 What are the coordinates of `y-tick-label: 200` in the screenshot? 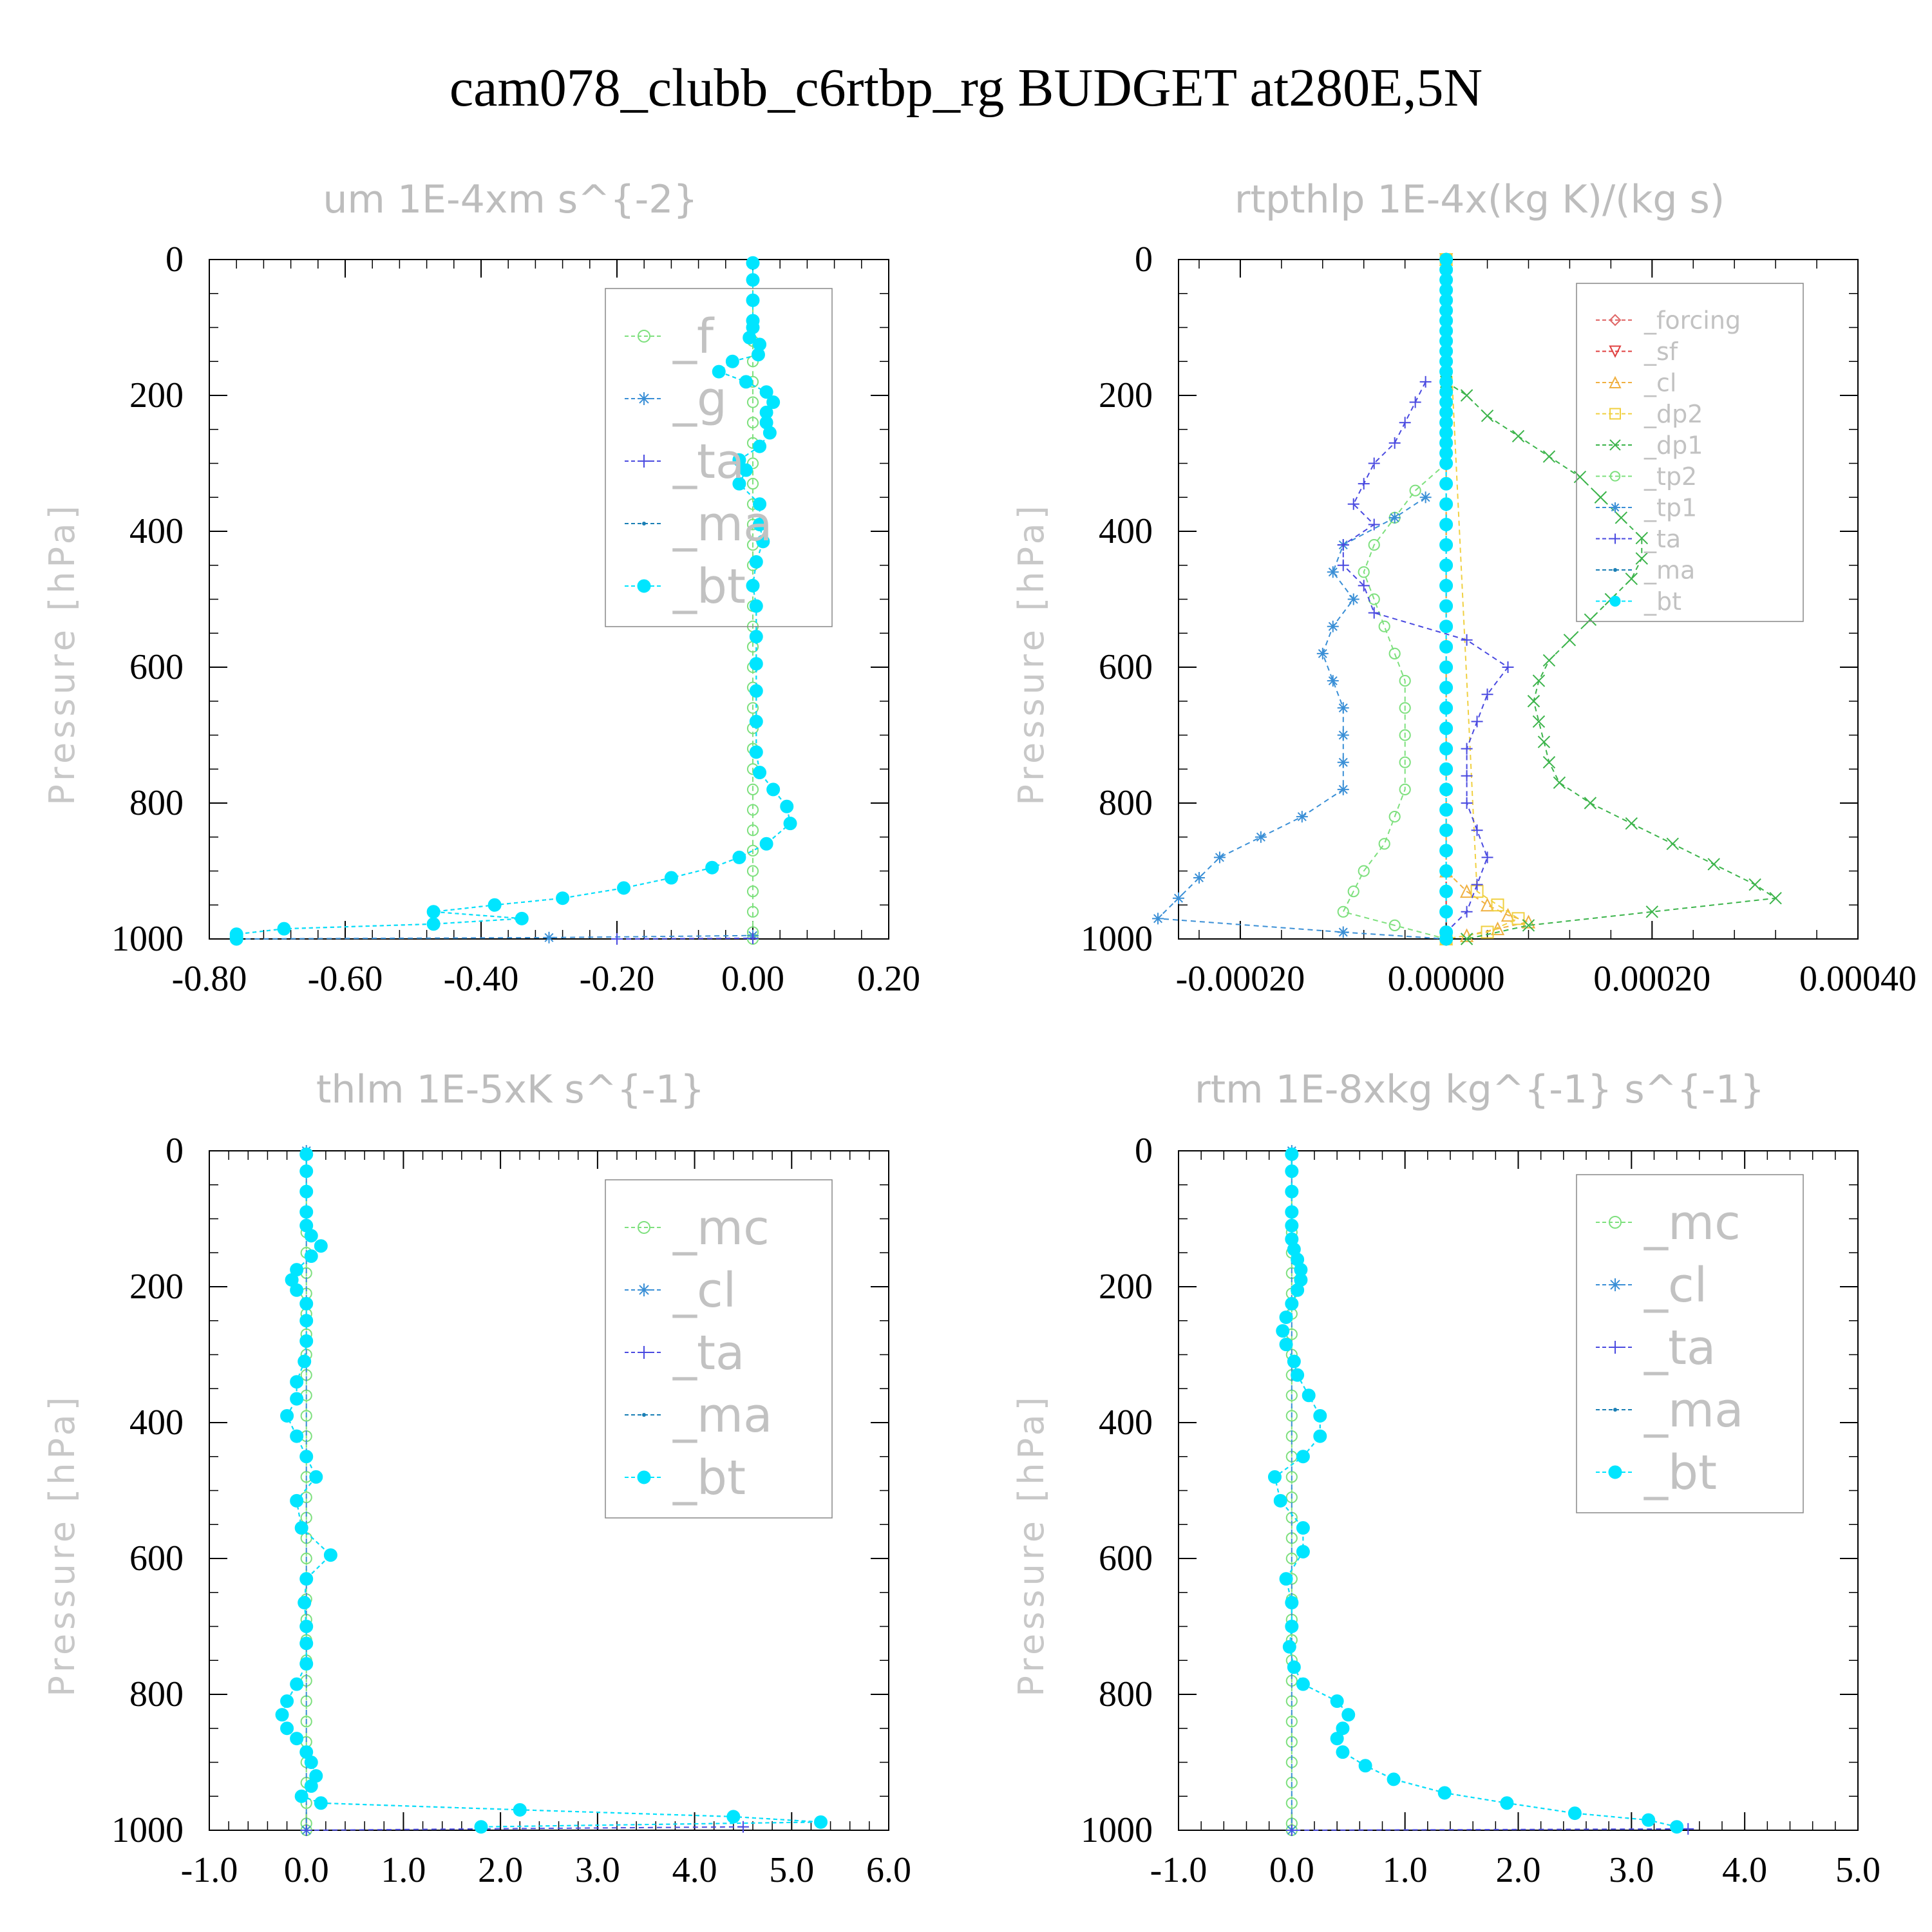 It's located at (156, 1287).